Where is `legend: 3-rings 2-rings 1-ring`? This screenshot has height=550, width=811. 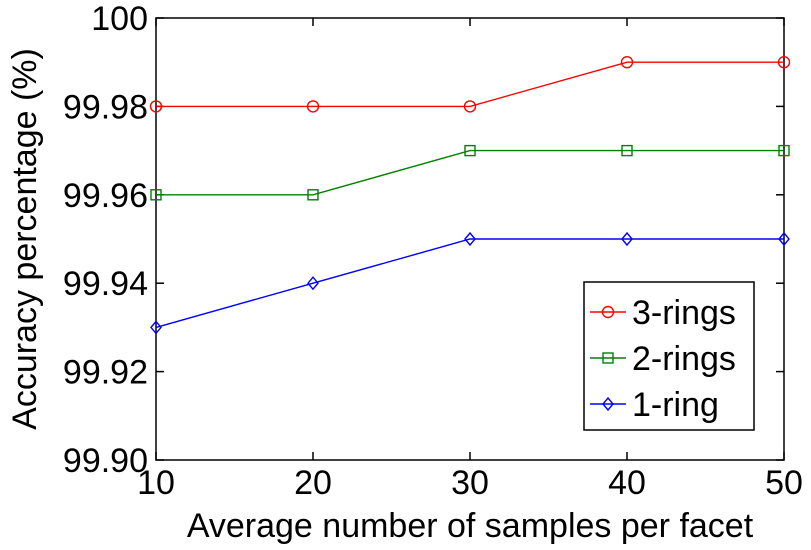 legend: 3-rings 2-rings 1-ring is located at coordinates (669, 356).